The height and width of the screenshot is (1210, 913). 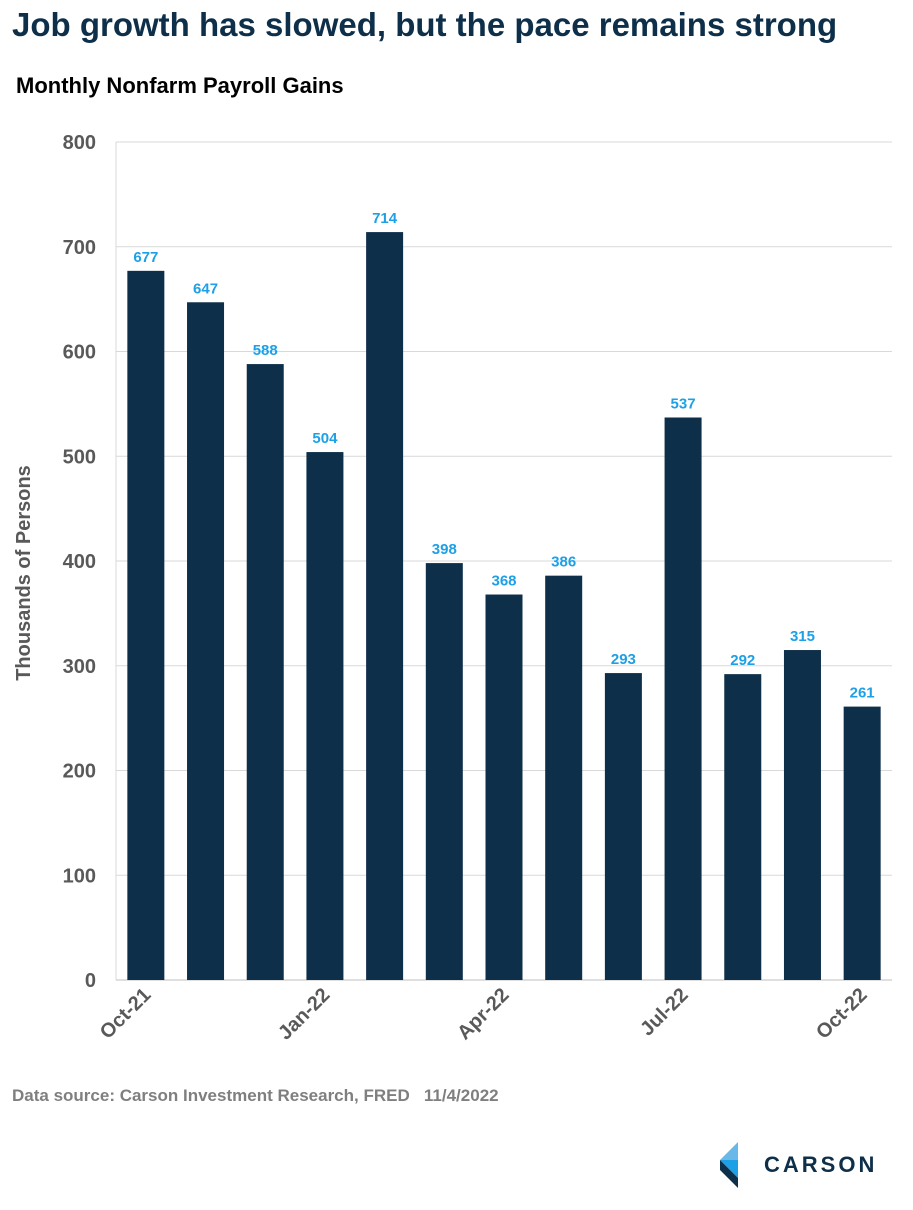 I want to click on y-tick-label: 500, so click(x=79, y=457).